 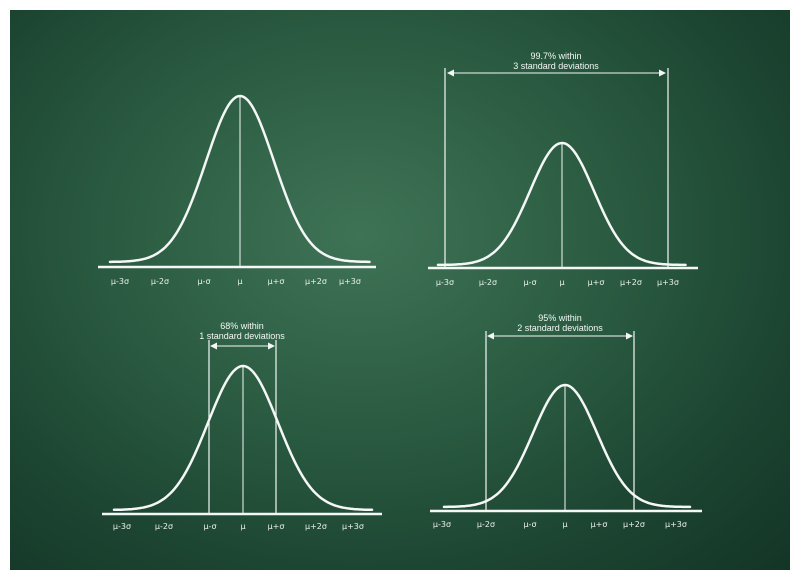 What do you see at coordinates (242, 336) in the screenshot?
I see `annotation-line-2: 1 standard deviations` at bounding box center [242, 336].